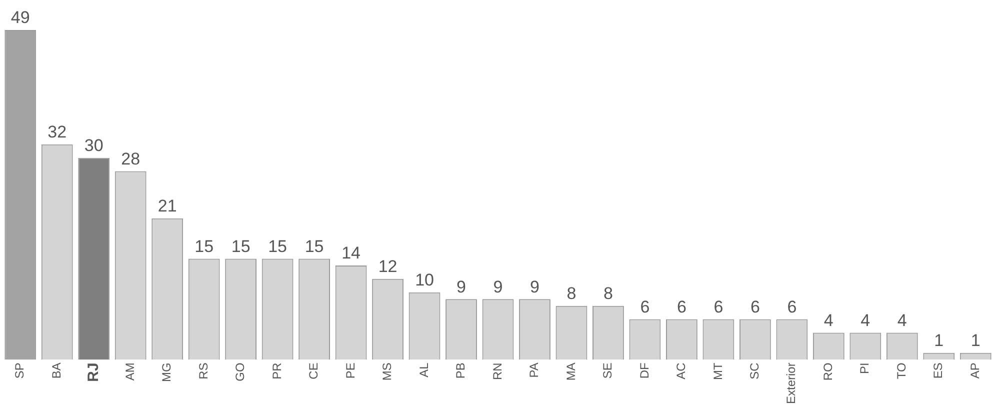  Describe the element at coordinates (681, 371) in the screenshot. I see `x-tick-label: AC` at that location.